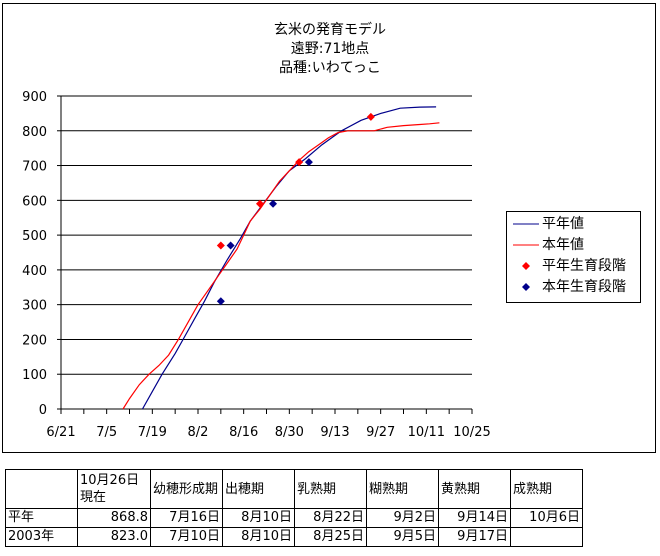 This screenshot has height=556, width=660. I want to click on legend-label: 平年生育段階, so click(584, 266).